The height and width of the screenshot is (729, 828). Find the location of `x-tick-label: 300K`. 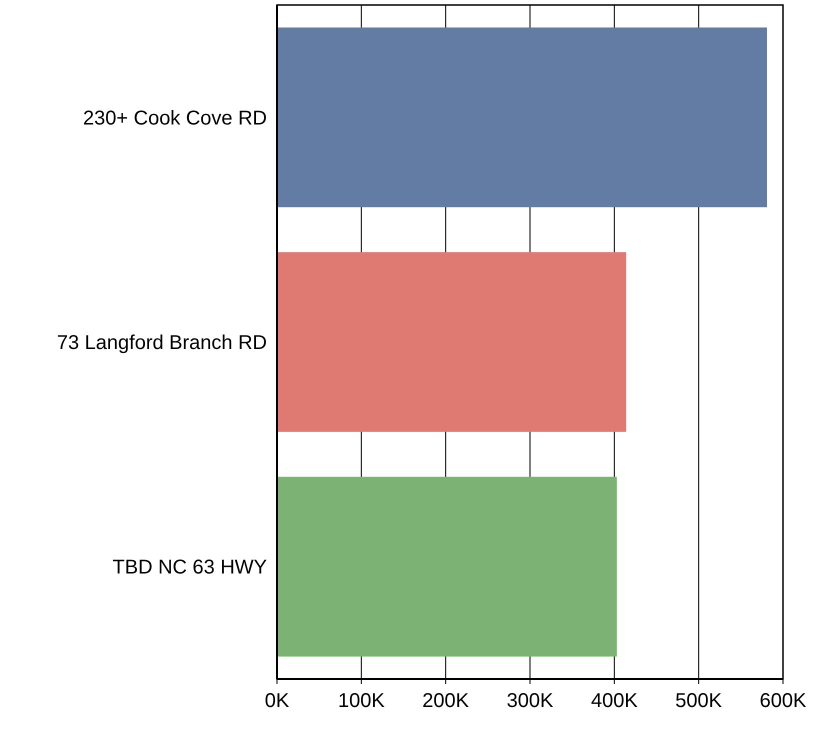

x-tick-label: 300K is located at coordinates (530, 701).